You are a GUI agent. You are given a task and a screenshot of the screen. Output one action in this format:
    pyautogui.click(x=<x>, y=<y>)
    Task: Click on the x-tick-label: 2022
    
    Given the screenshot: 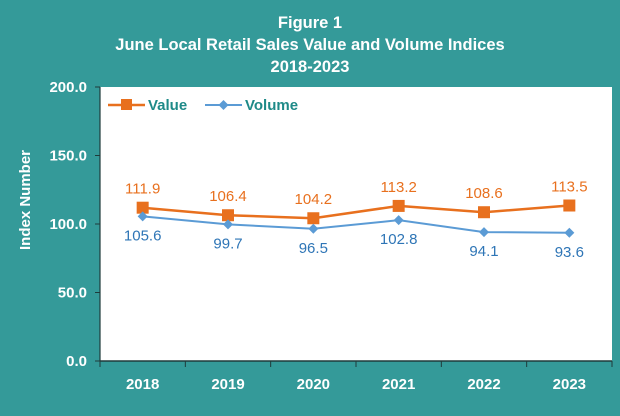 What is the action you would take?
    pyautogui.click(x=483, y=384)
    